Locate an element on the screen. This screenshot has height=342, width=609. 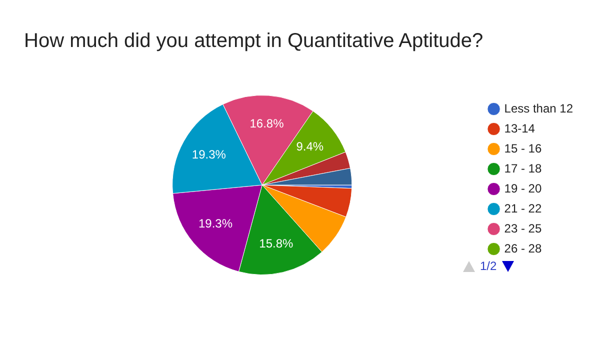
legend-label: Less than 12 is located at coordinates (539, 108).